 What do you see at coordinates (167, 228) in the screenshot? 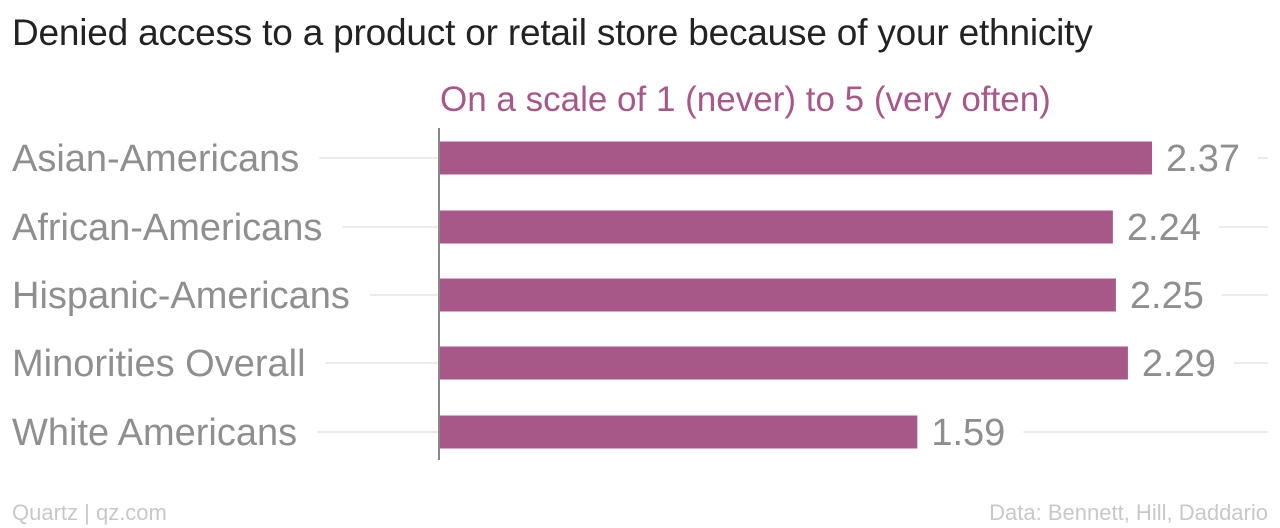
I see `category-label: African-Americans` at bounding box center [167, 228].